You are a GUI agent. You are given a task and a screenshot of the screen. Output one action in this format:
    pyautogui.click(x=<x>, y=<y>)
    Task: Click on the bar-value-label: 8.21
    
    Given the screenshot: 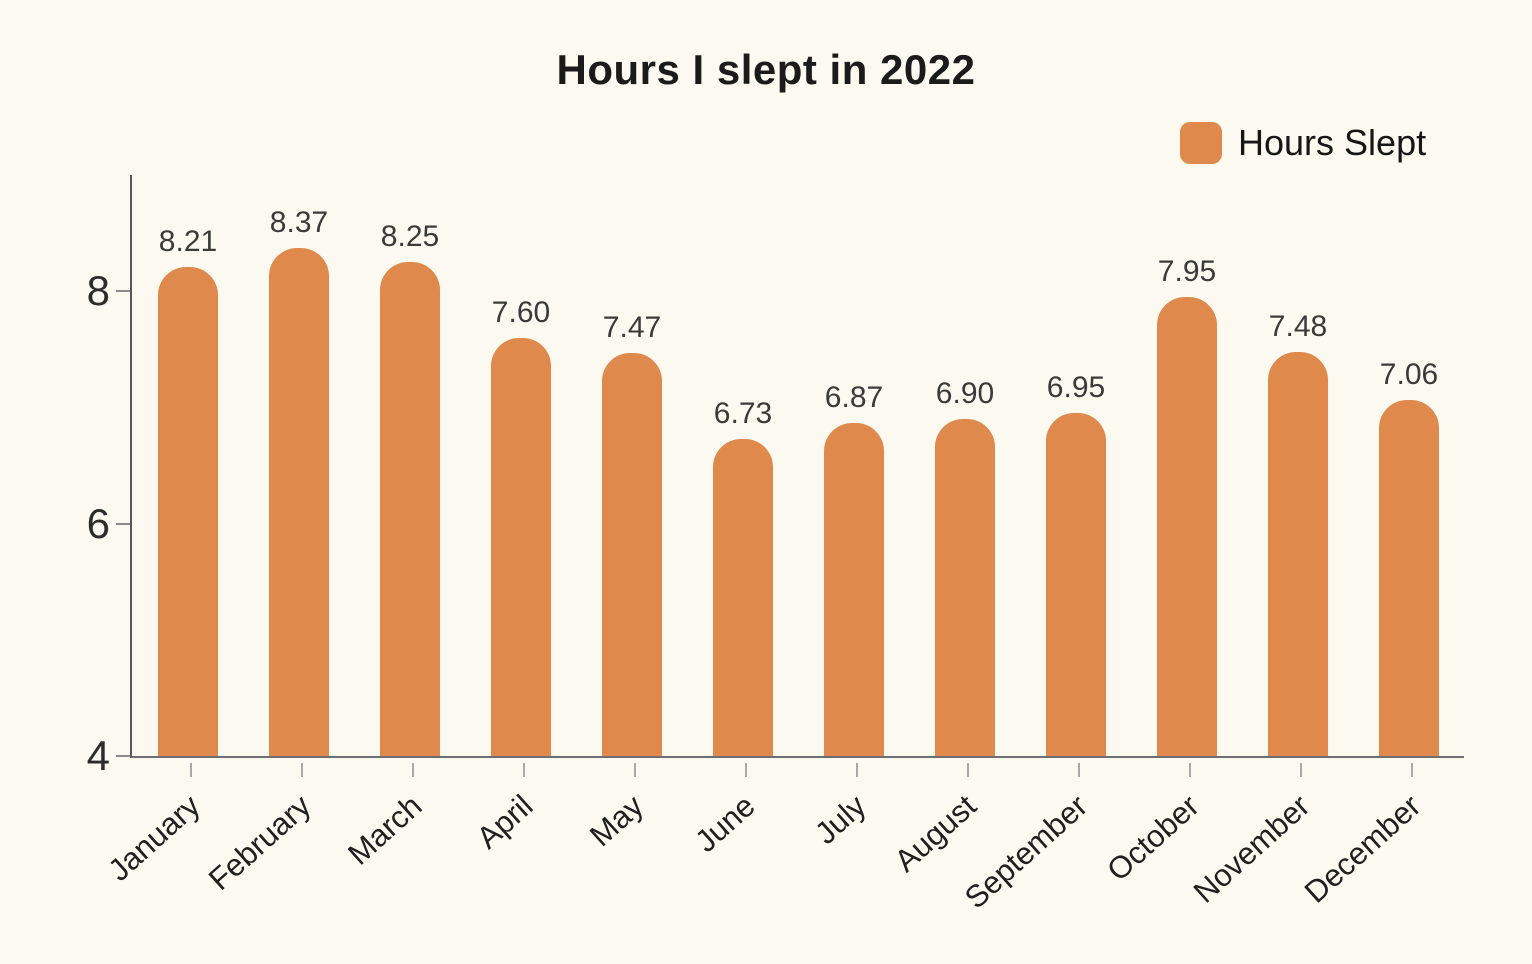 What is the action you would take?
    pyautogui.click(x=188, y=241)
    